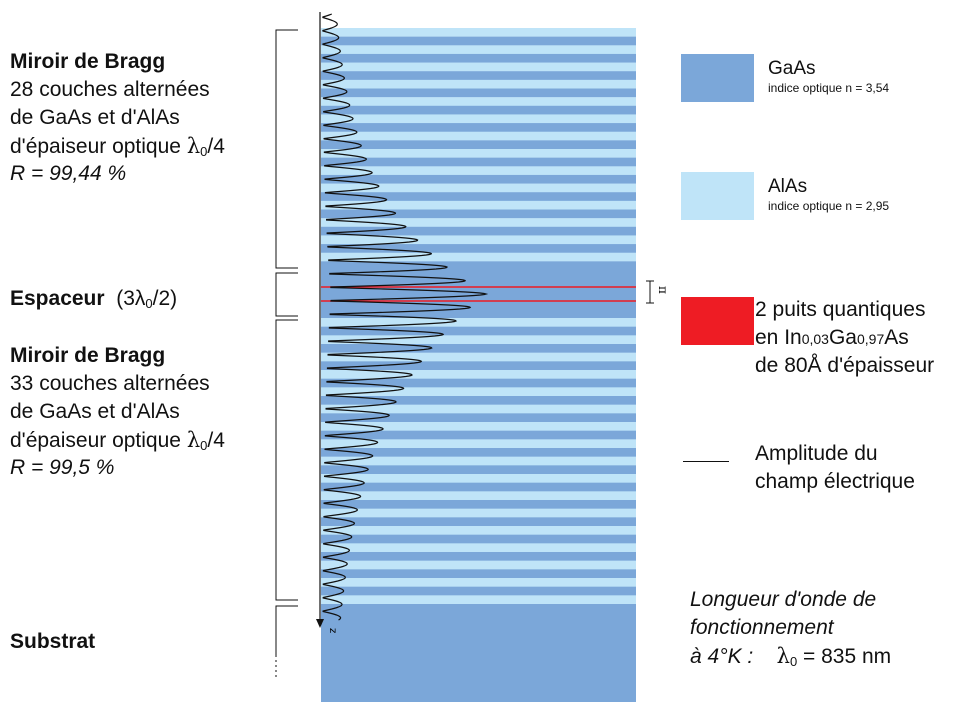  I want to click on wavelength-line3: à 4°K : λ0 = 835 nm, so click(790, 659).